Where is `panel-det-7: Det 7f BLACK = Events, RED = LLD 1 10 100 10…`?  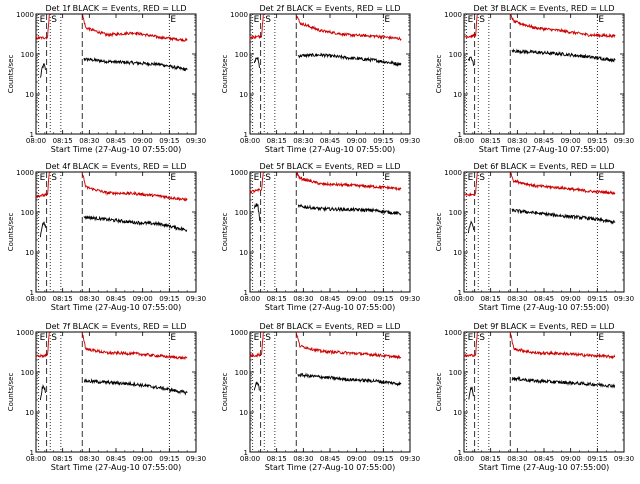 panel-det-7: Det 7f BLACK = Events, RED = LLD 1 10 100 10… is located at coordinates (106, 397).